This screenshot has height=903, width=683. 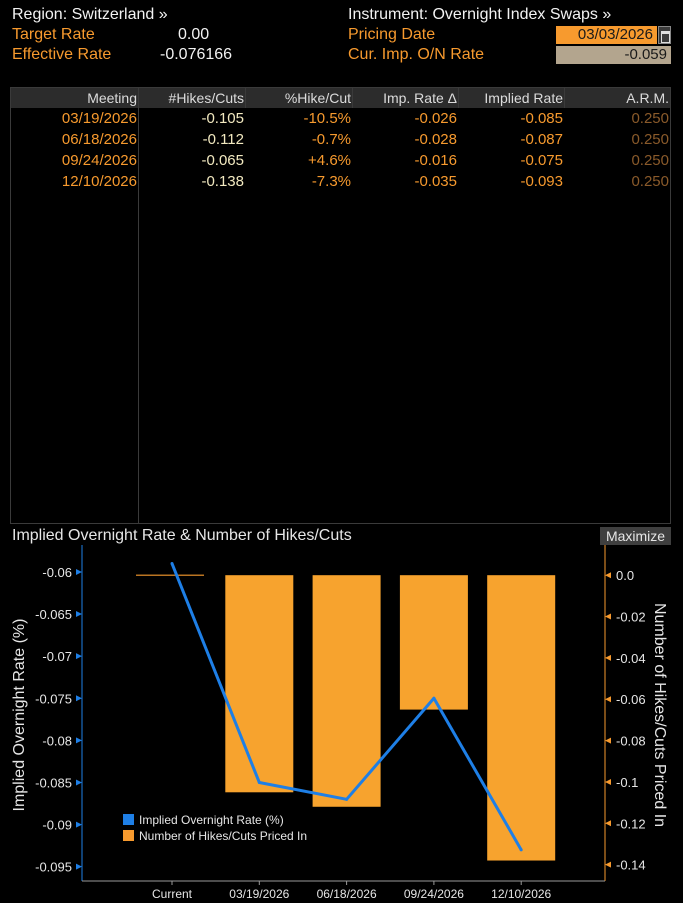 I want to click on cell-meeting: 03/19/2026, so click(x=99, y=118).